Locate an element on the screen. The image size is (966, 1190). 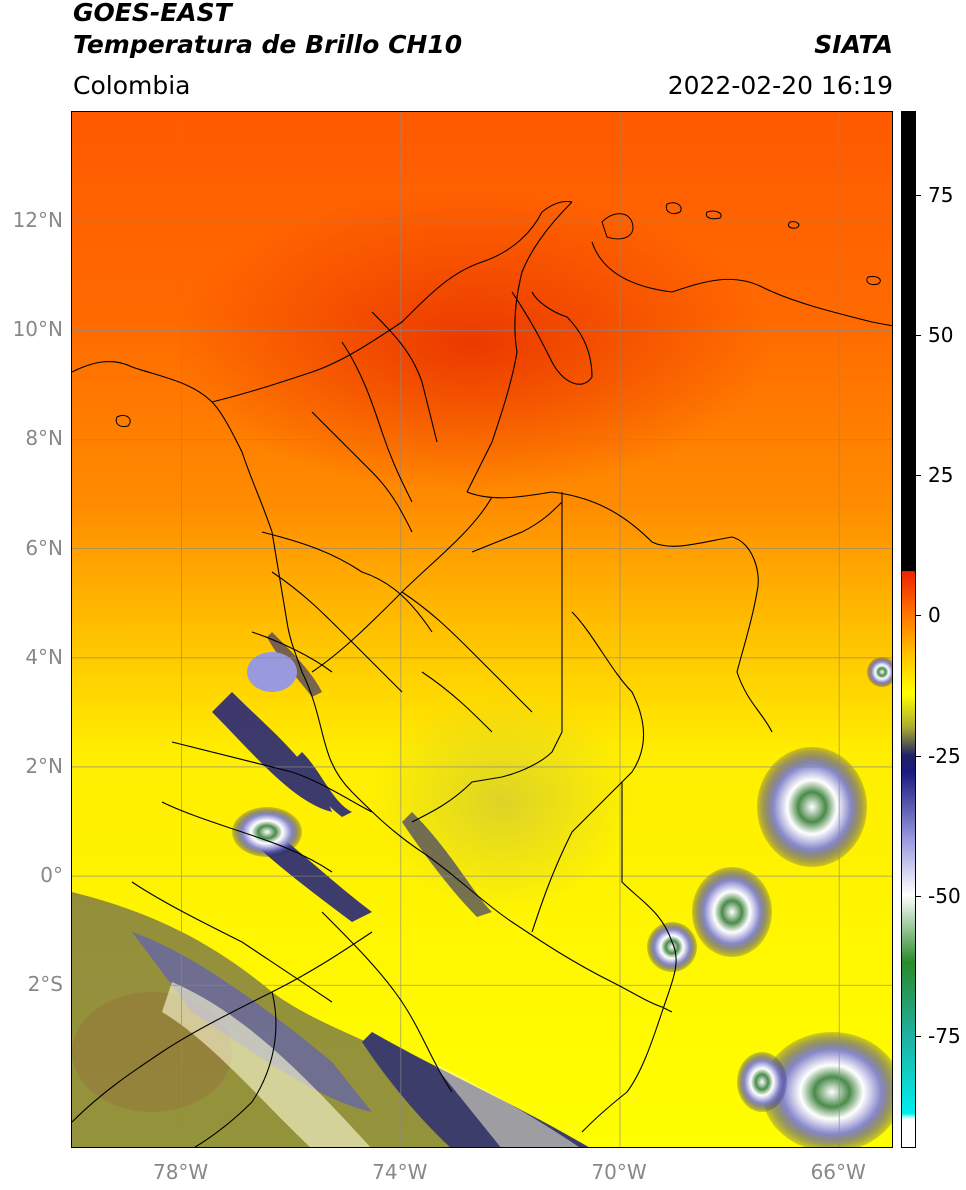
colorbar-tick-label: -50 is located at coordinates (944, 895).